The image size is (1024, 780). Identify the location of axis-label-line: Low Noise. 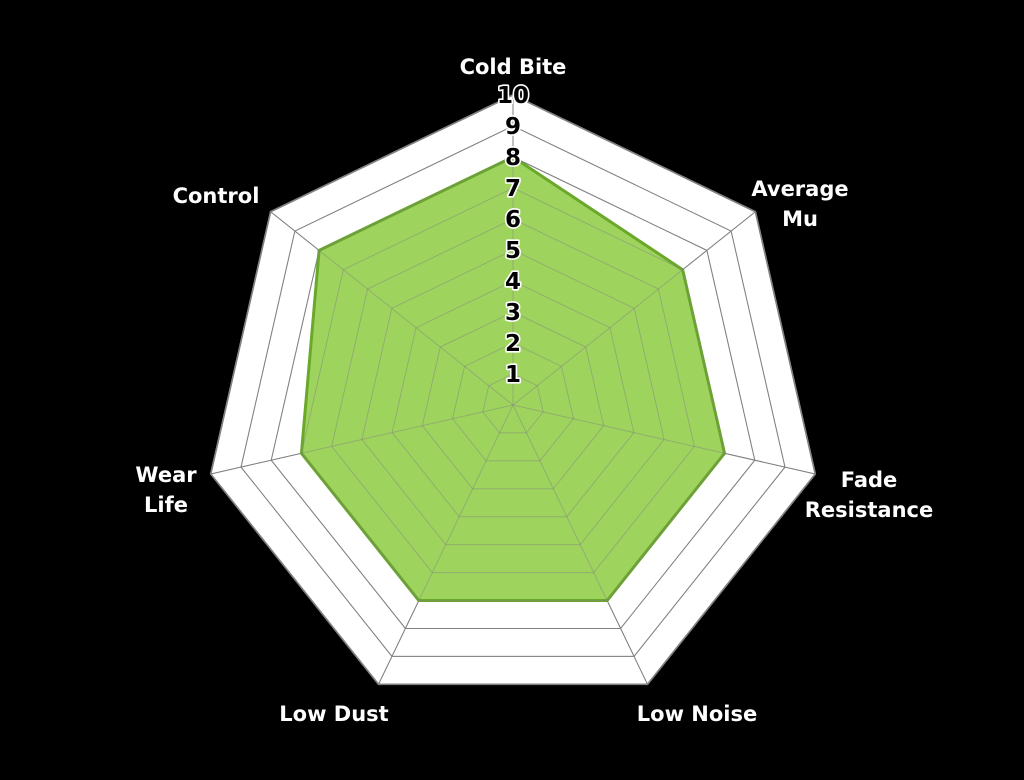
(697, 714).